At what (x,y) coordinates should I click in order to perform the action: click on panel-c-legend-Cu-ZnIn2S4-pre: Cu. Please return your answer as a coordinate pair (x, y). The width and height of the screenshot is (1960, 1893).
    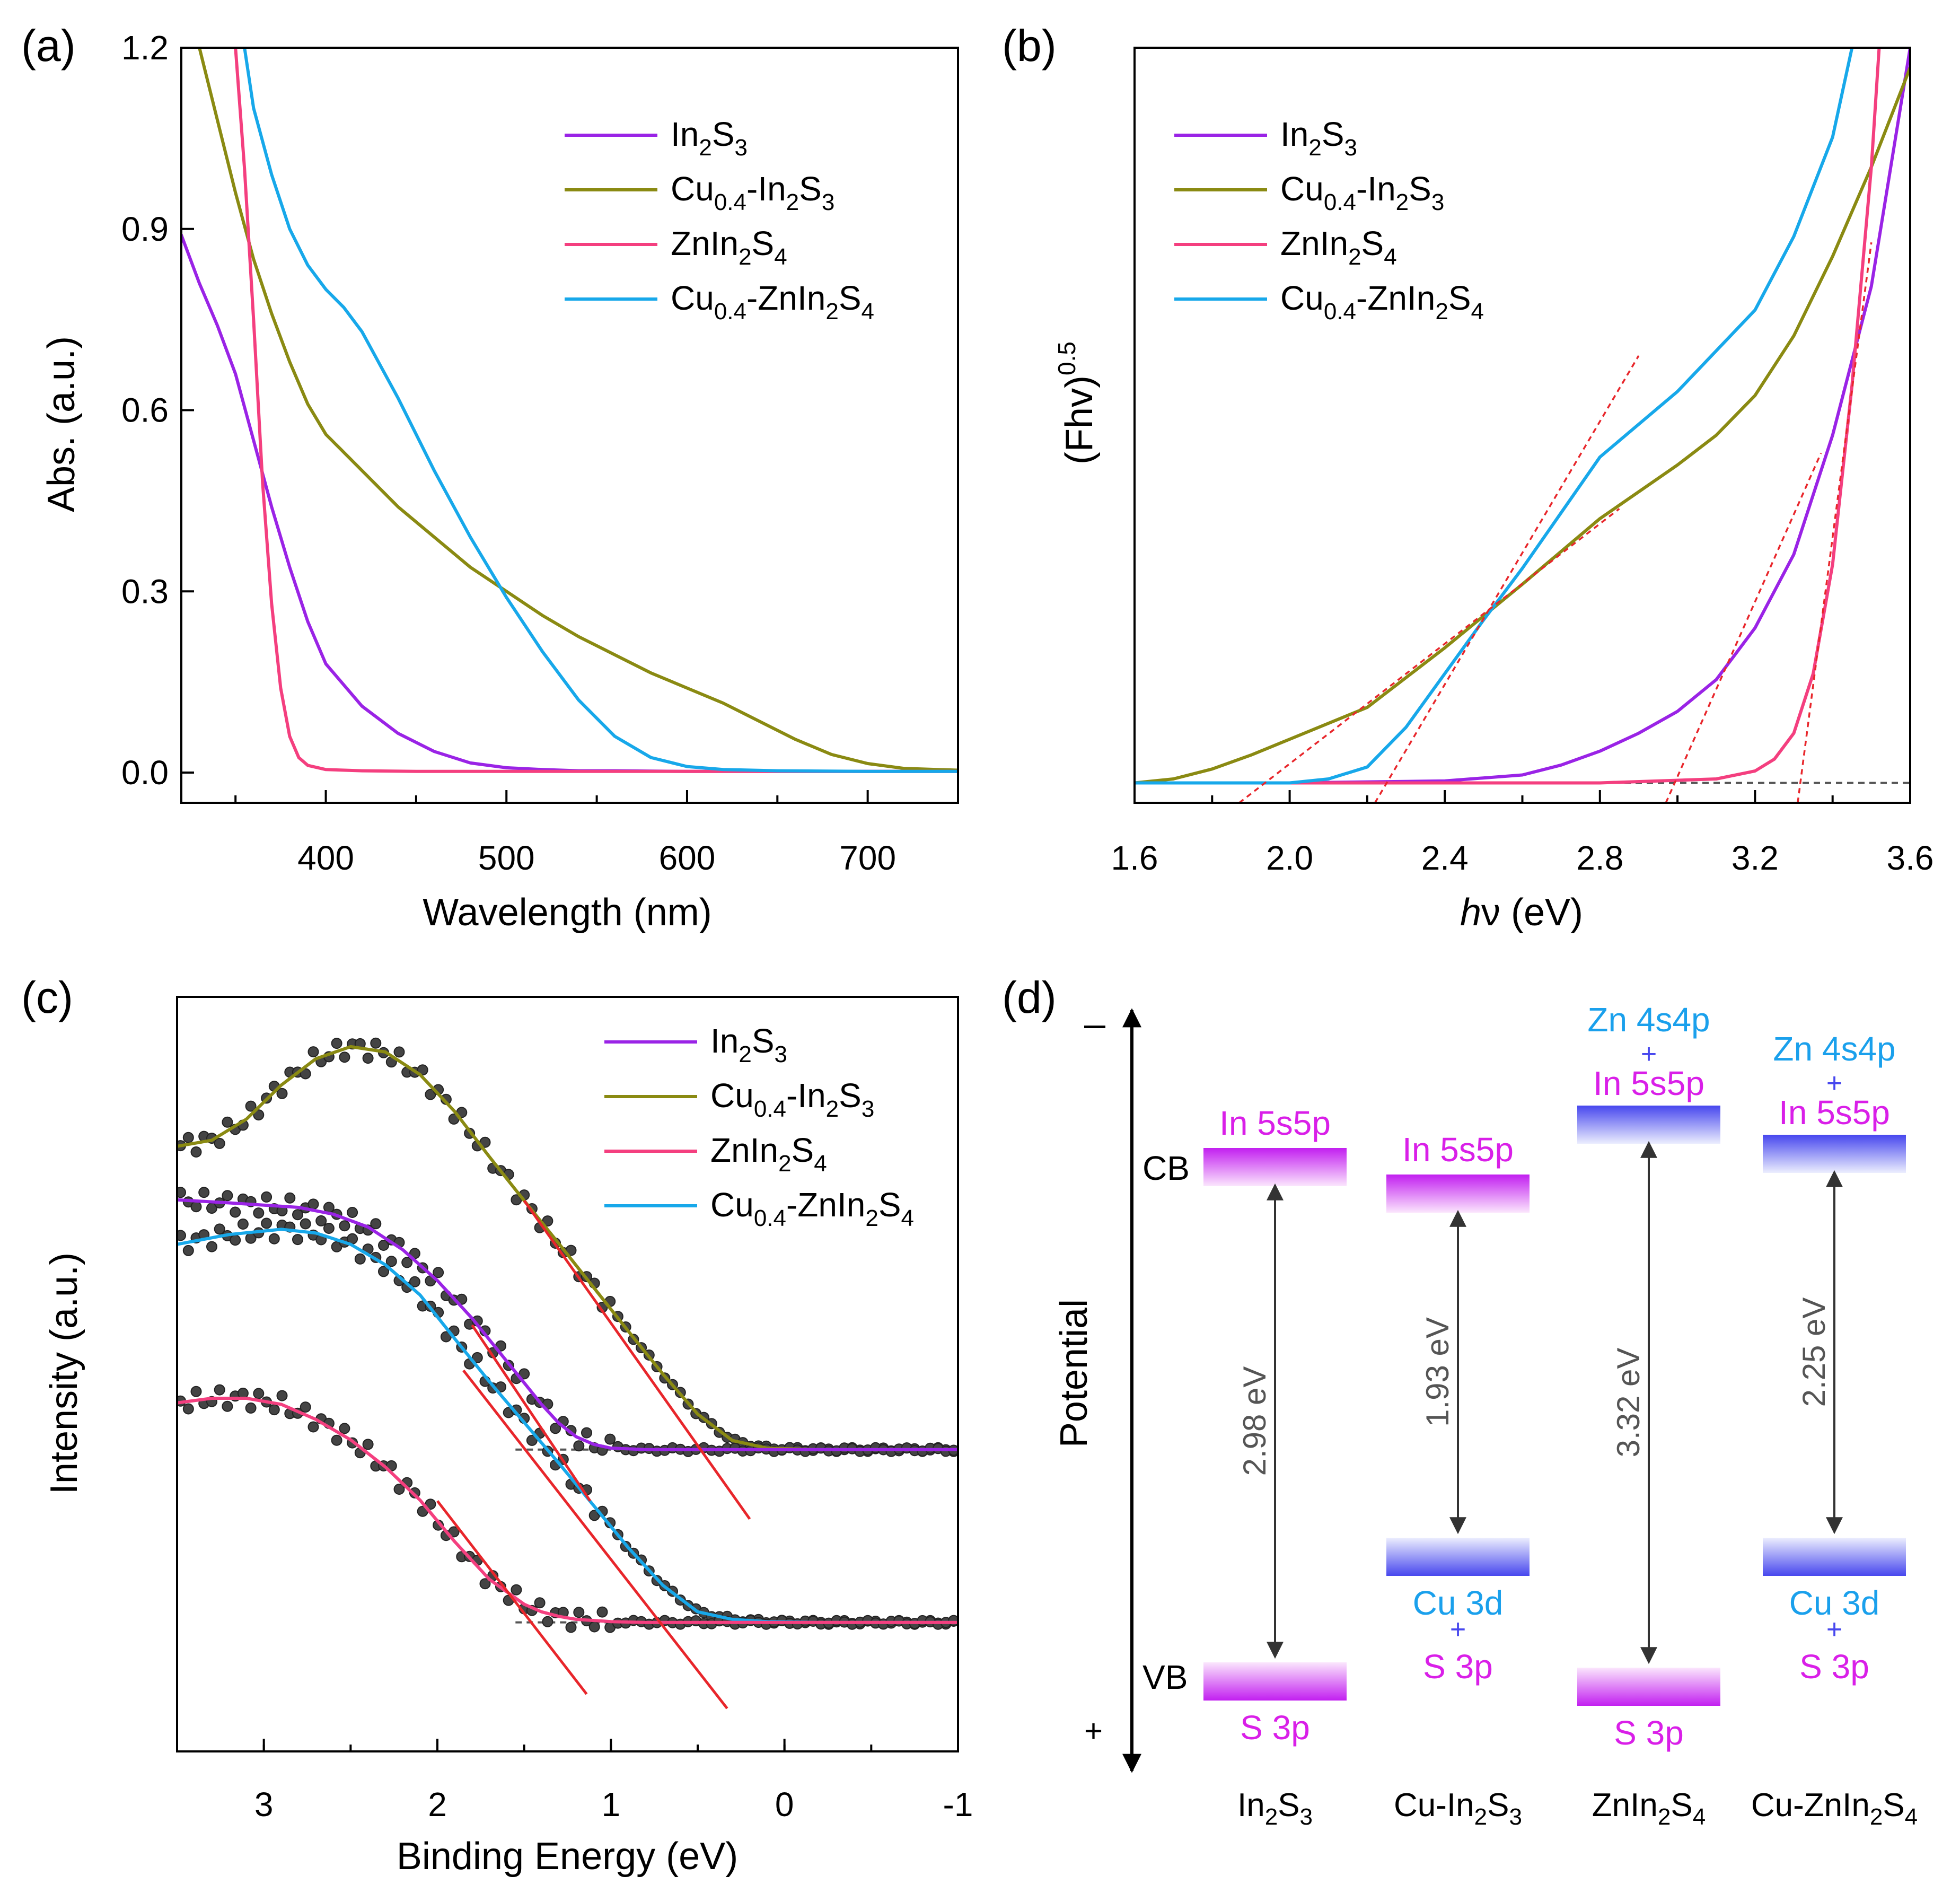
    Looking at the image, I should click on (732, 1205).